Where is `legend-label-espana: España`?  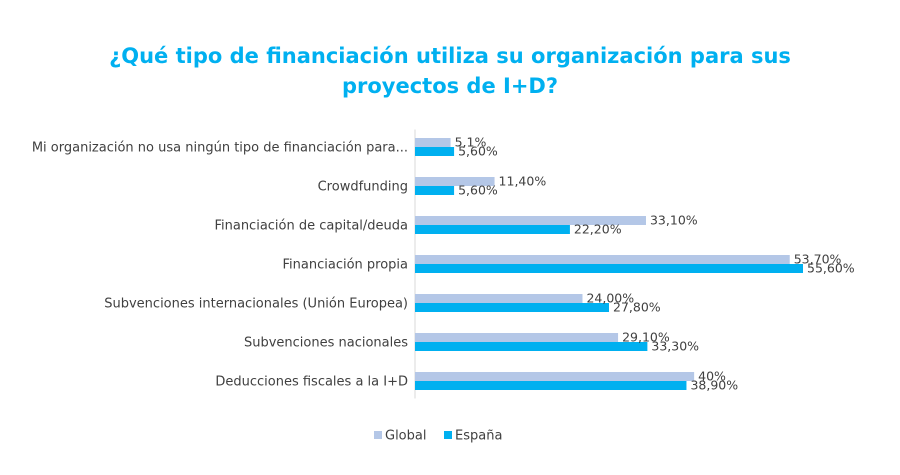 legend-label-espana: España is located at coordinates (478, 436).